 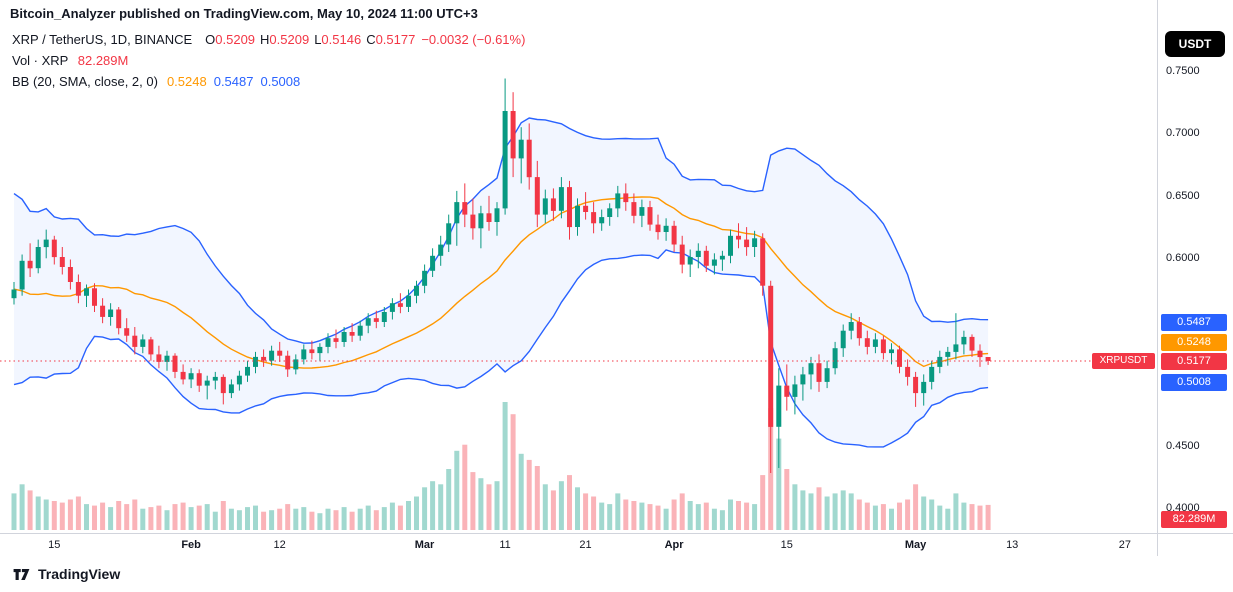 What do you see at coordinates (1195, 44) in the screenshot?
I see `currency-toggle-button: USDT` at bounding box center [1195, 44].